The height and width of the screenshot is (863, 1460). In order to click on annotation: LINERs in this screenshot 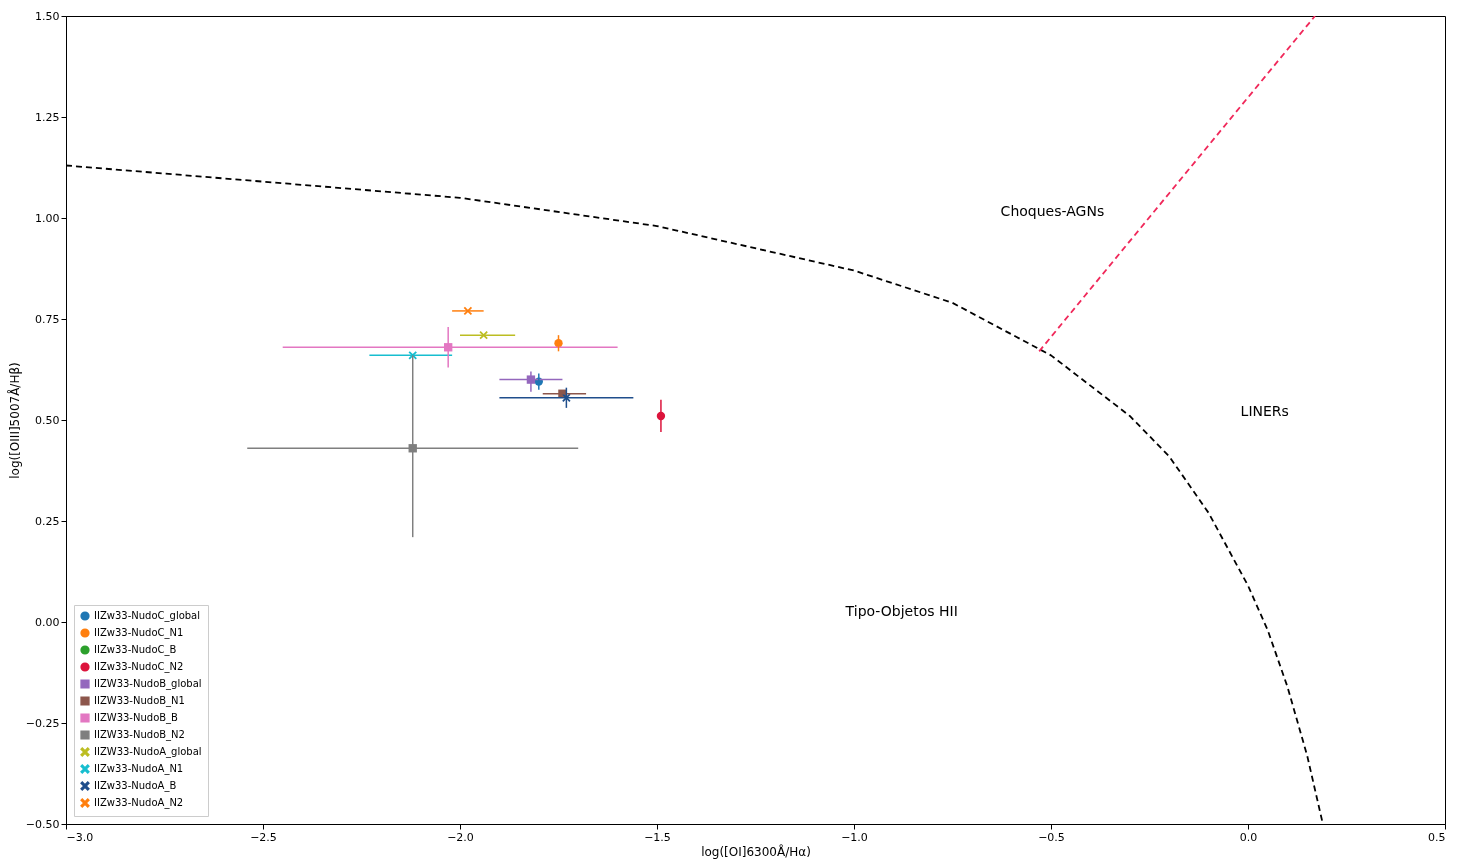, I will do `click(1264, 411)`.